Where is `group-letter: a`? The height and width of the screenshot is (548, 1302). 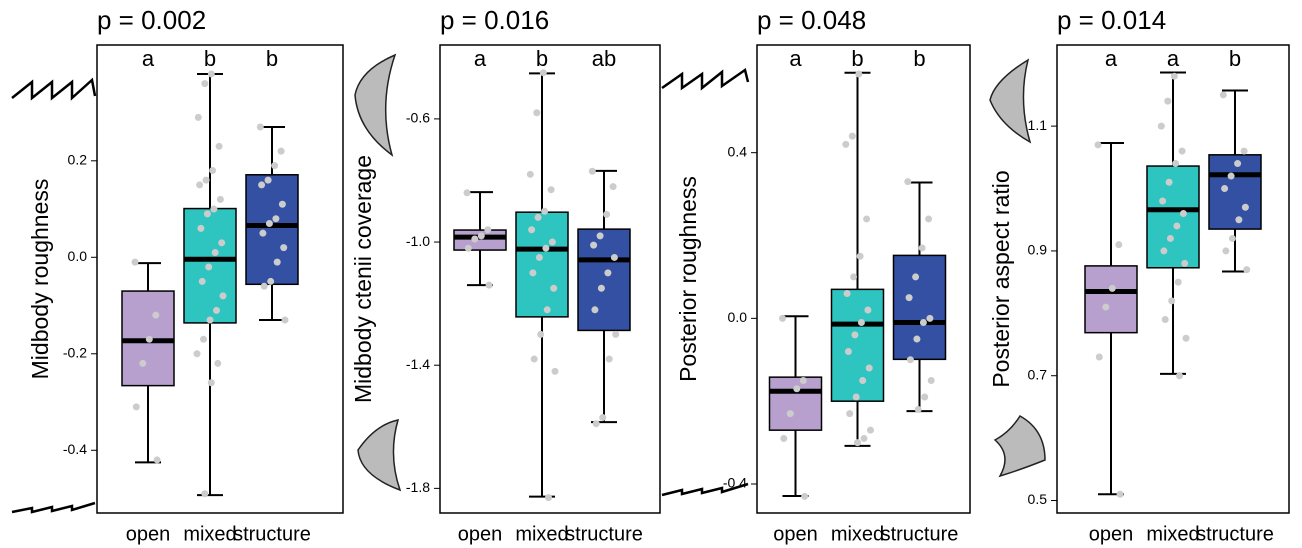
group-letter: a is located at coordinates (795, 58).